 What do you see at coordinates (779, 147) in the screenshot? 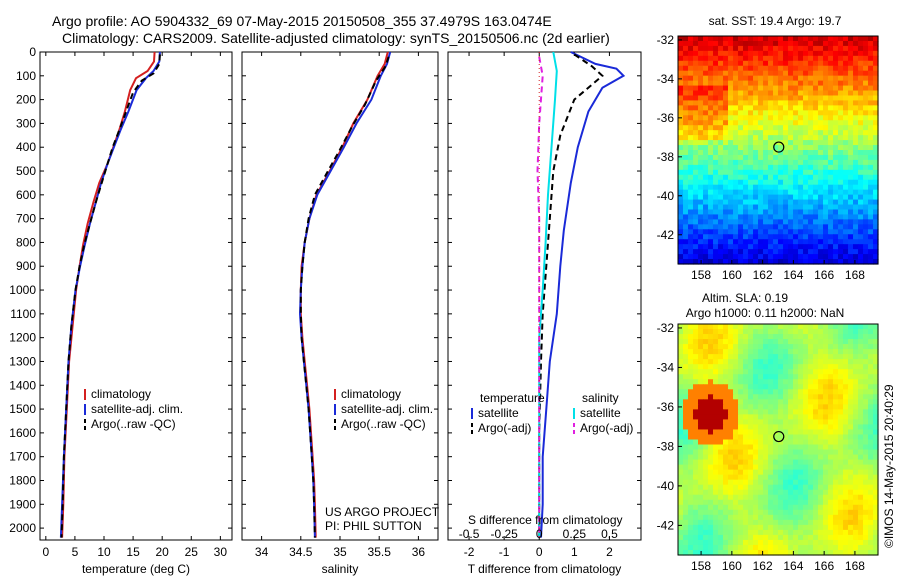
I see `argo-float-marker` at bounding box center [779, 147].